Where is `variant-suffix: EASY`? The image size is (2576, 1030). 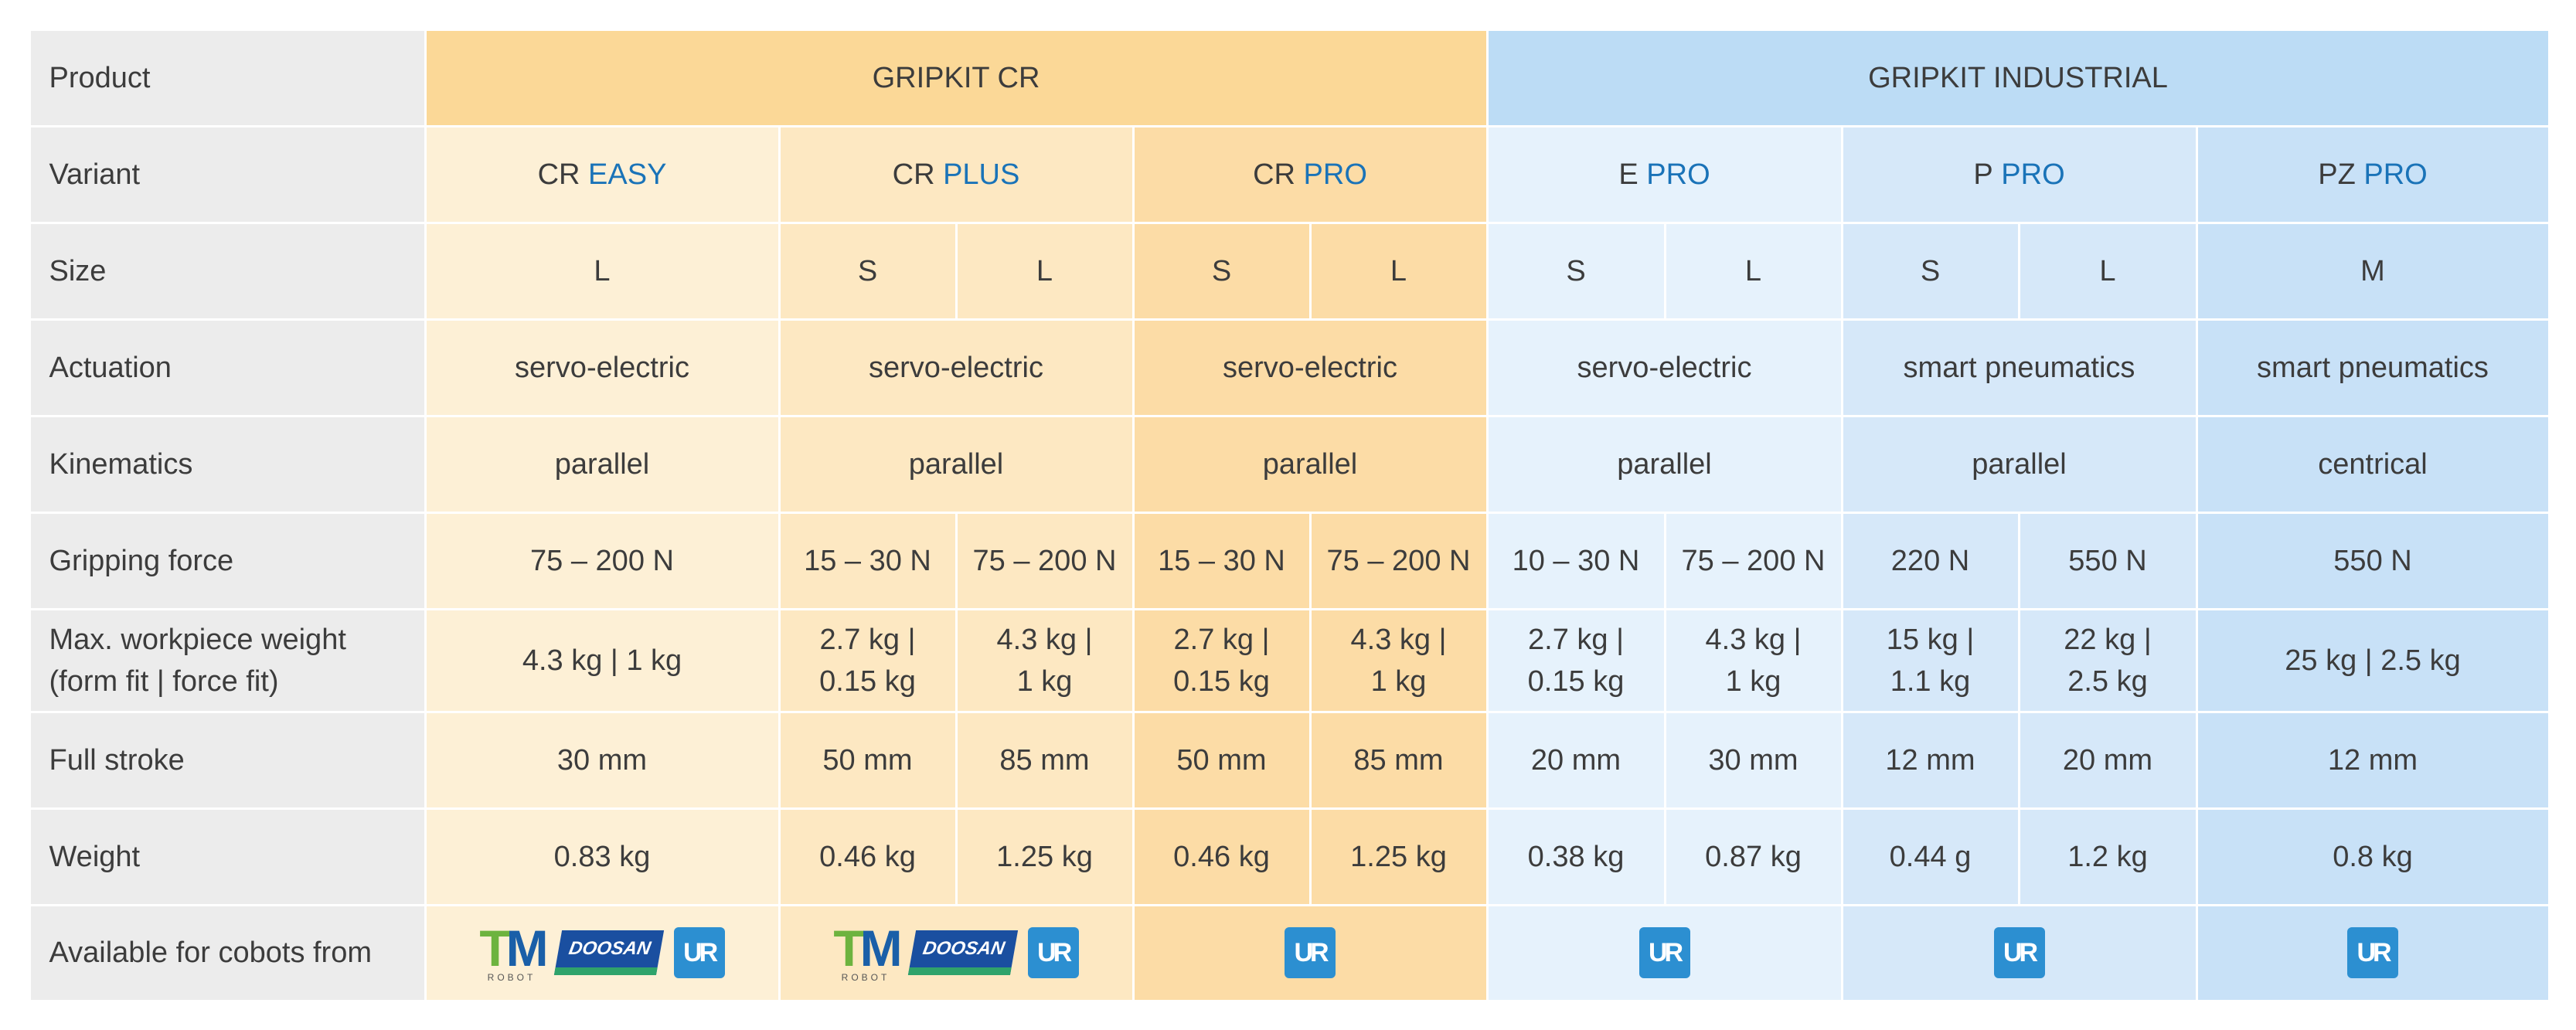
variant-suffix: EASY is located at coordinates (627, 174).